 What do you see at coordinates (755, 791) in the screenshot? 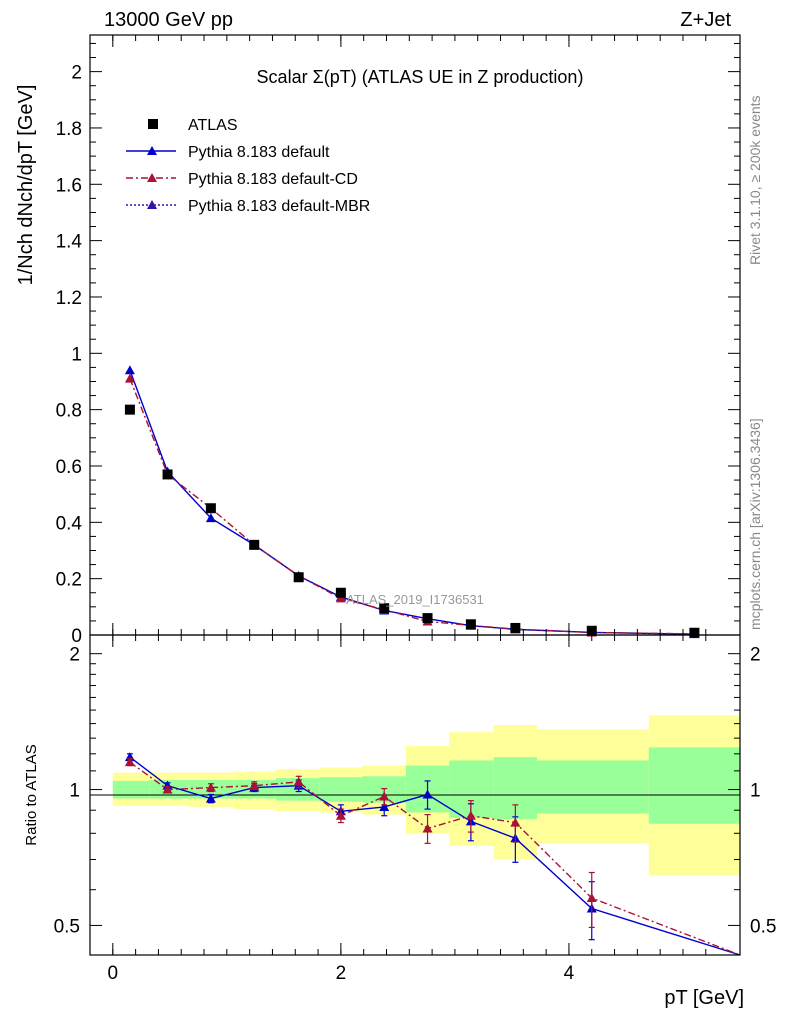
I see `ratio-y-tick-label-right: 1` at bounding box center [755, 791].